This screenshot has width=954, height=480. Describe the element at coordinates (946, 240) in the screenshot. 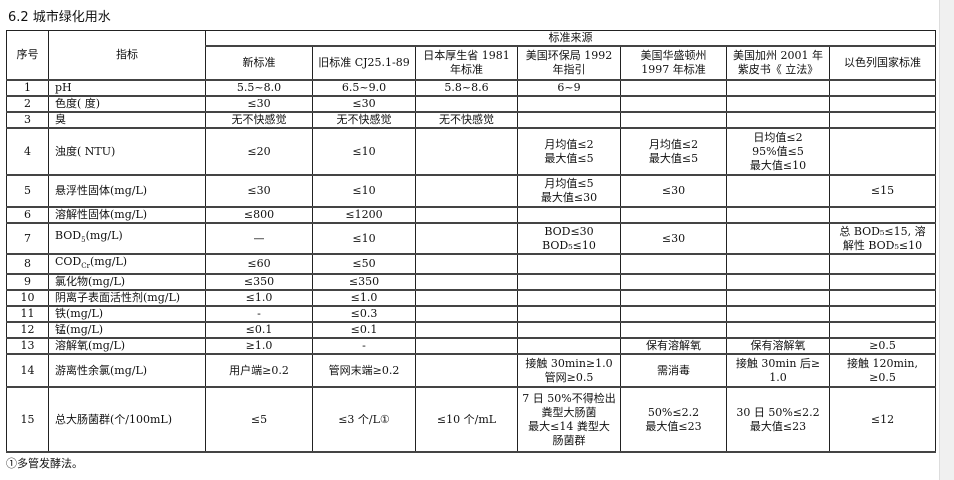

I see `vertical-scrollbar` at that location.